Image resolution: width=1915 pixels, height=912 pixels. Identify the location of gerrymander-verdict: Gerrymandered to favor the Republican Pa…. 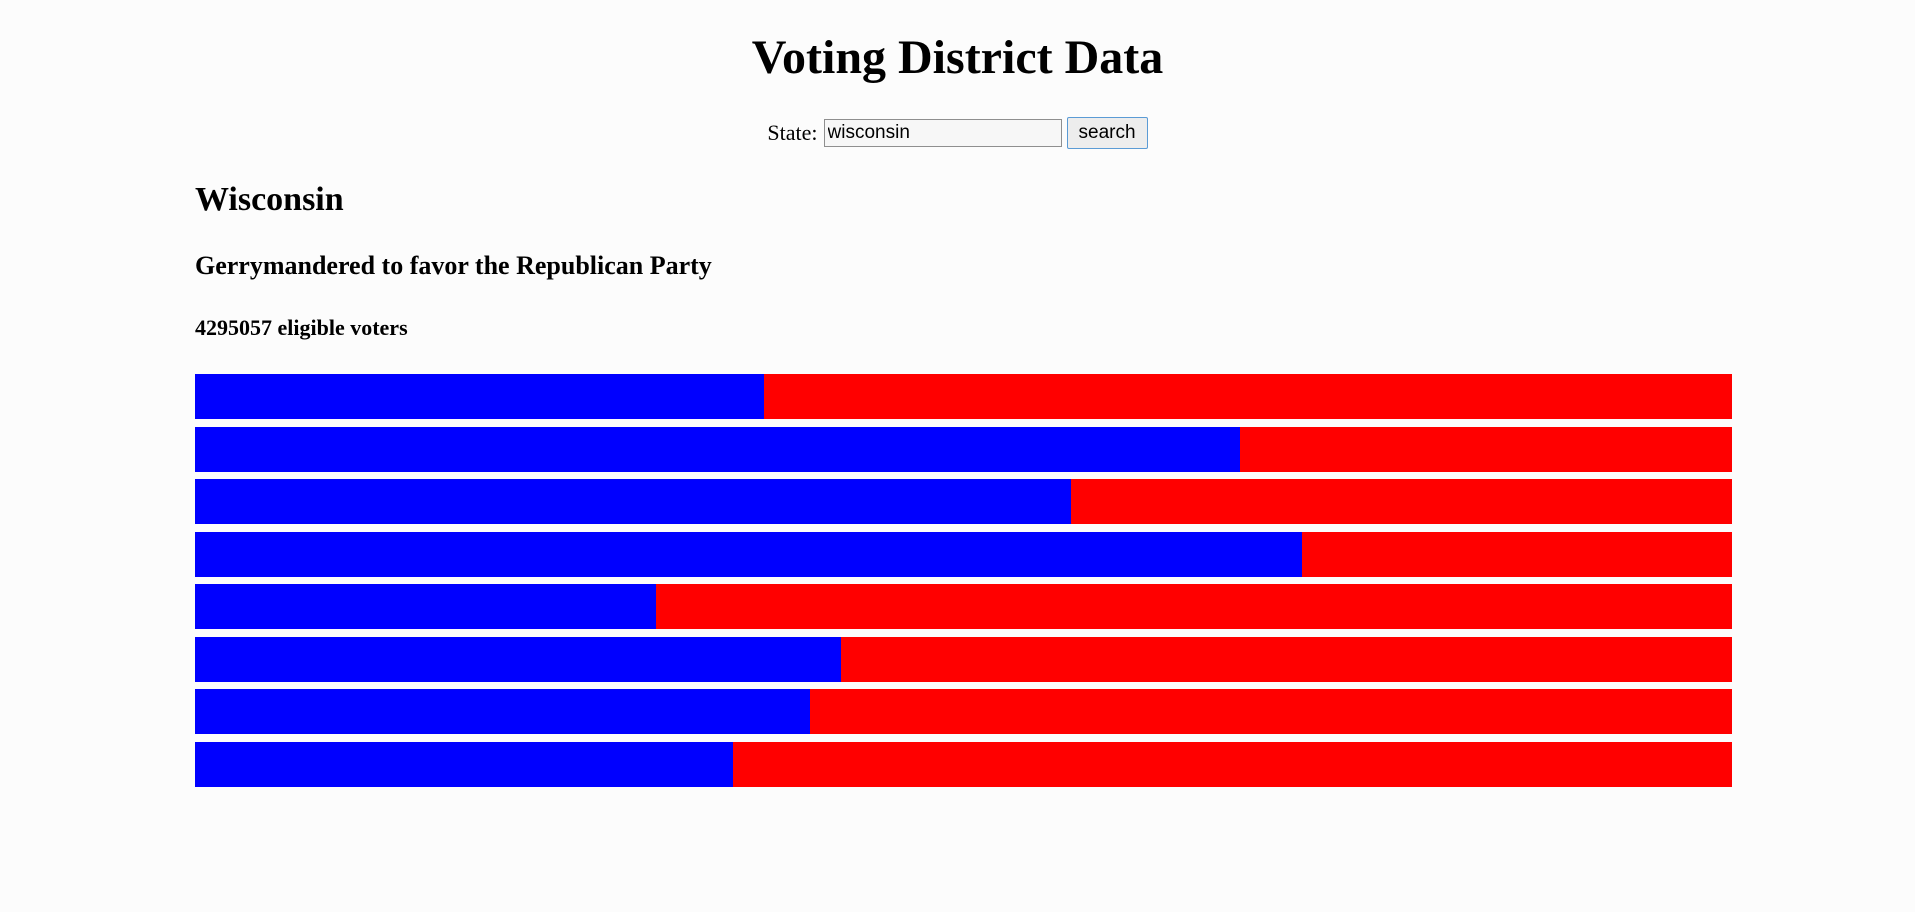
(453, 265).